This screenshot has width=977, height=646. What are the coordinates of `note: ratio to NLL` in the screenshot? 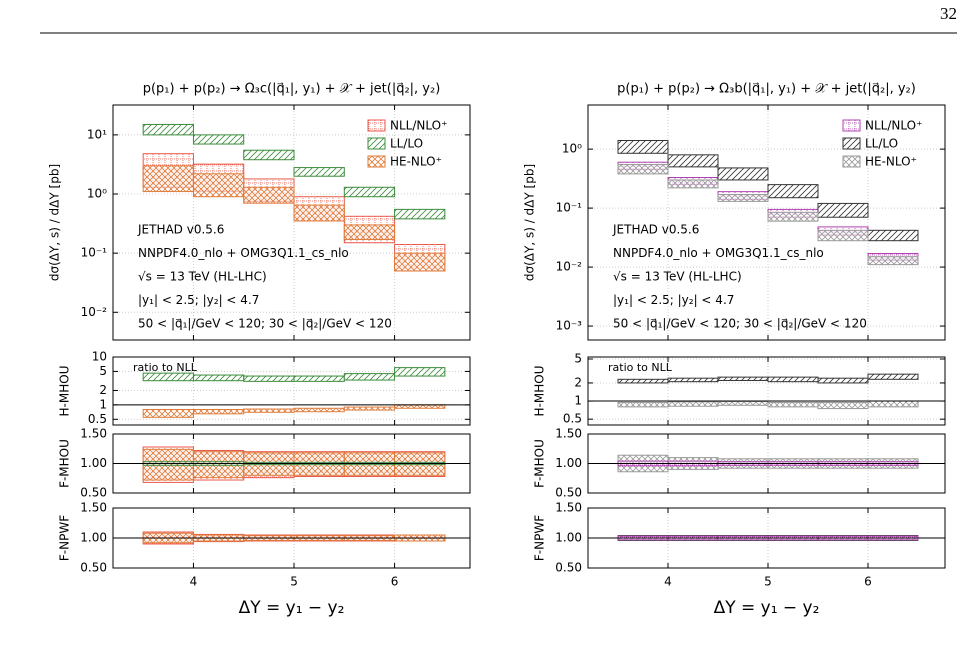 It's located at (165, 367).